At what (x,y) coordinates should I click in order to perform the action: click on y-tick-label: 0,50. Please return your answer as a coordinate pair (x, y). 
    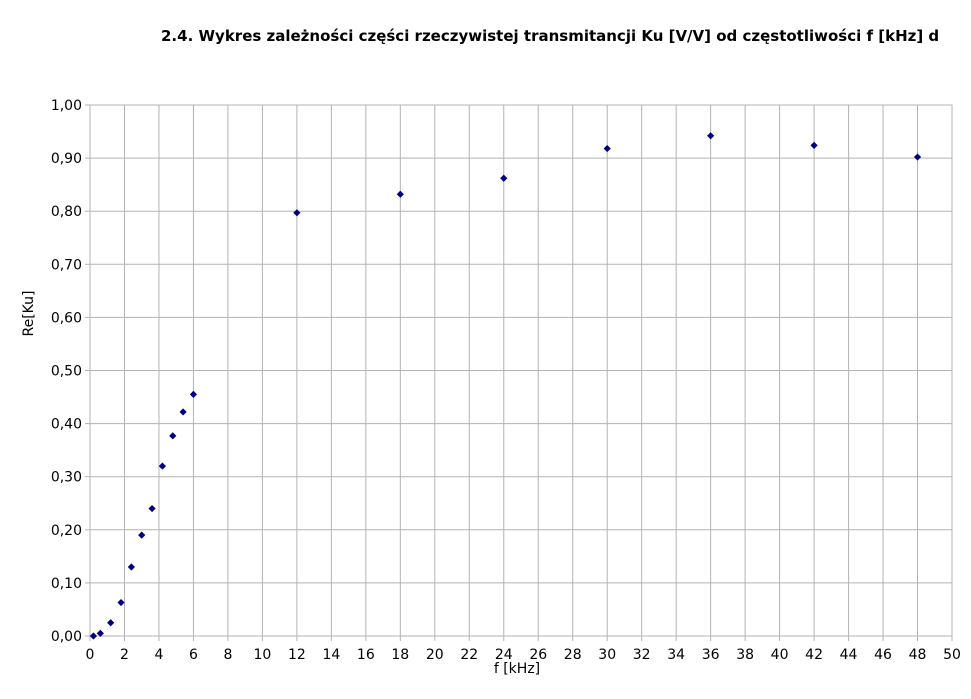
    Looking at the image, I should click on (66, 372).